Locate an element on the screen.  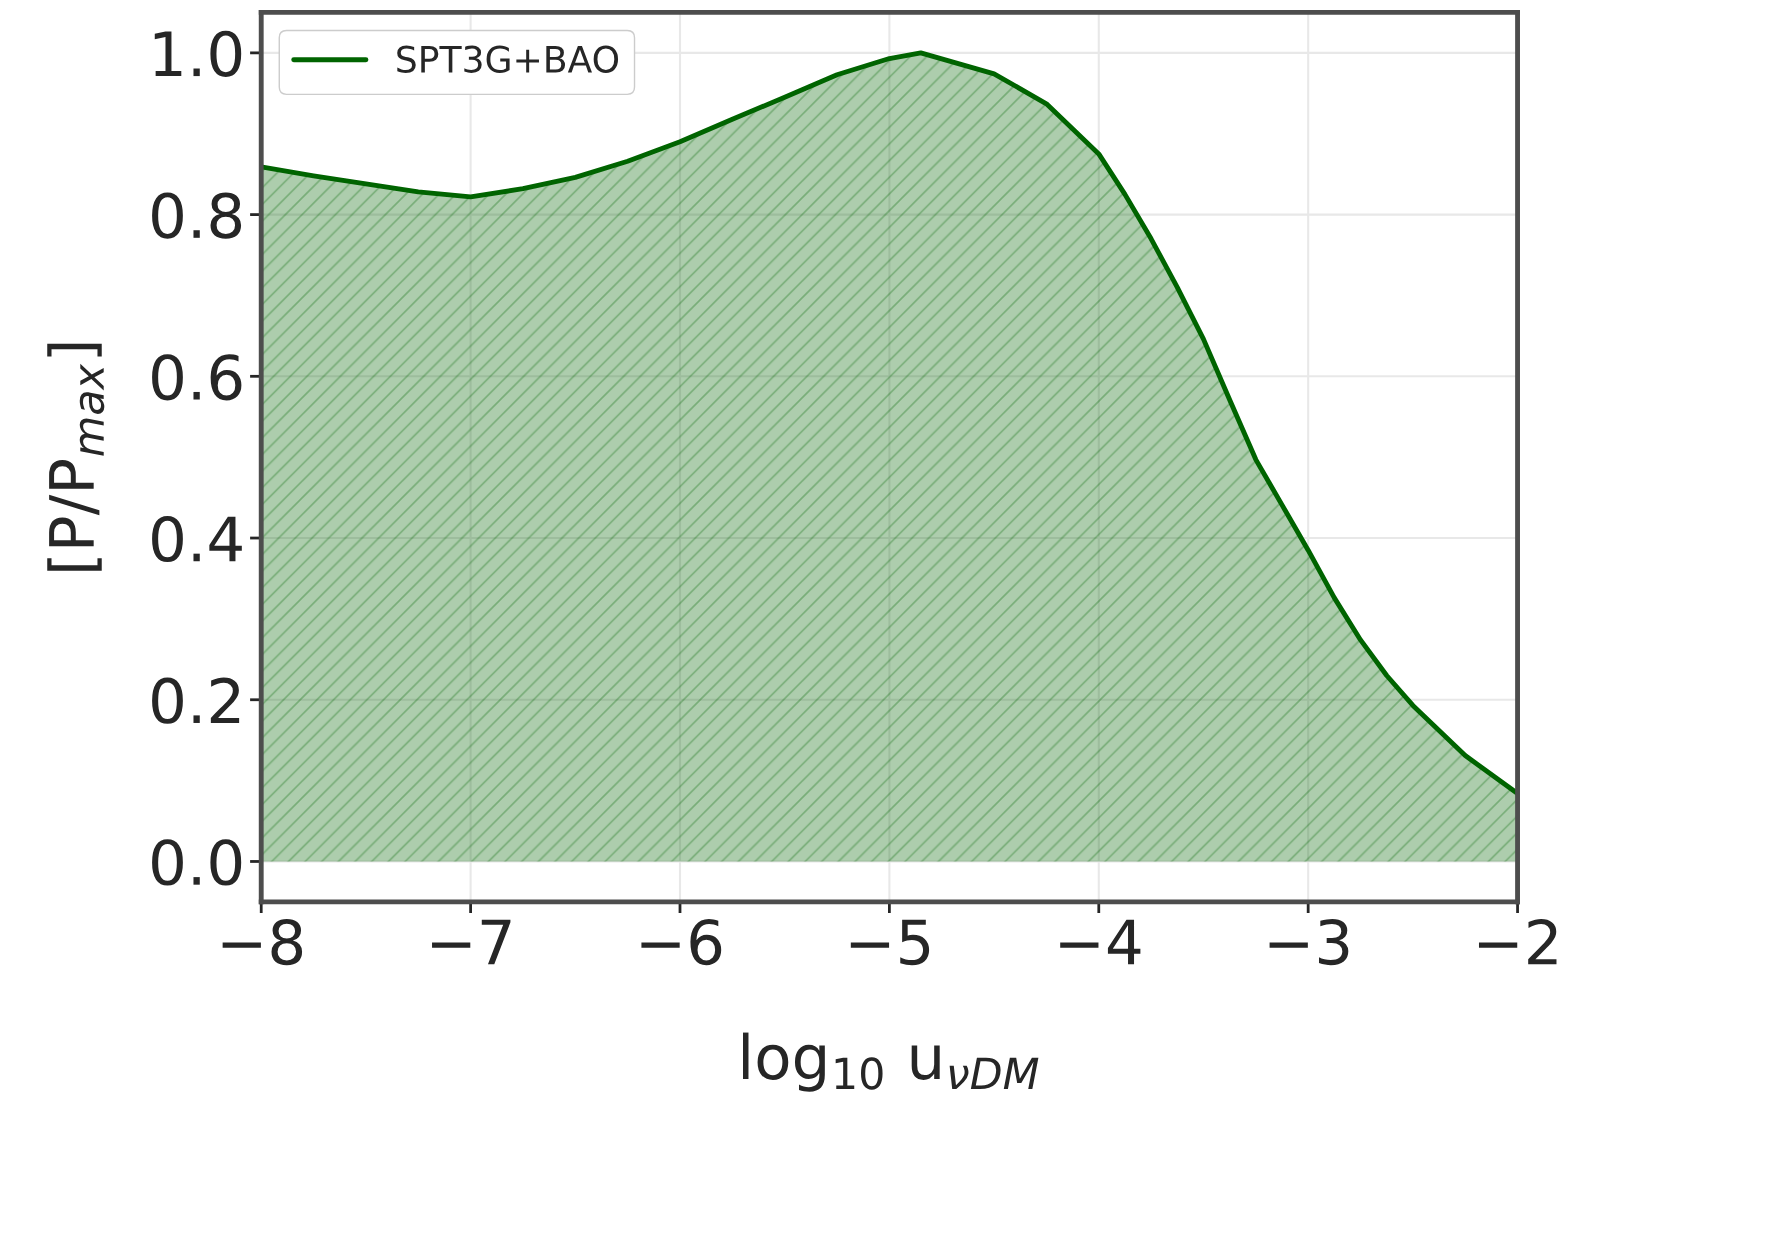
x-tick-label: −5 is located at coordinates (890, 942).